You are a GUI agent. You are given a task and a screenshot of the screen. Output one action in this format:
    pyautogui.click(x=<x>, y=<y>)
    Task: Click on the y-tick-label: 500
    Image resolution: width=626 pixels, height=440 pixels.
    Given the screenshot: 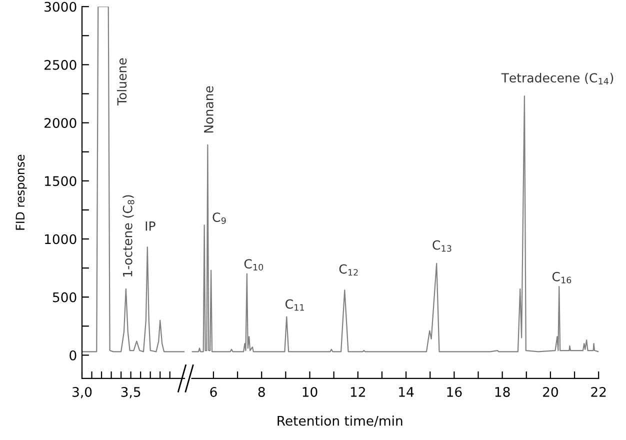 What is the action you would take?
    pyautogui.click(x=64, y=297)
    